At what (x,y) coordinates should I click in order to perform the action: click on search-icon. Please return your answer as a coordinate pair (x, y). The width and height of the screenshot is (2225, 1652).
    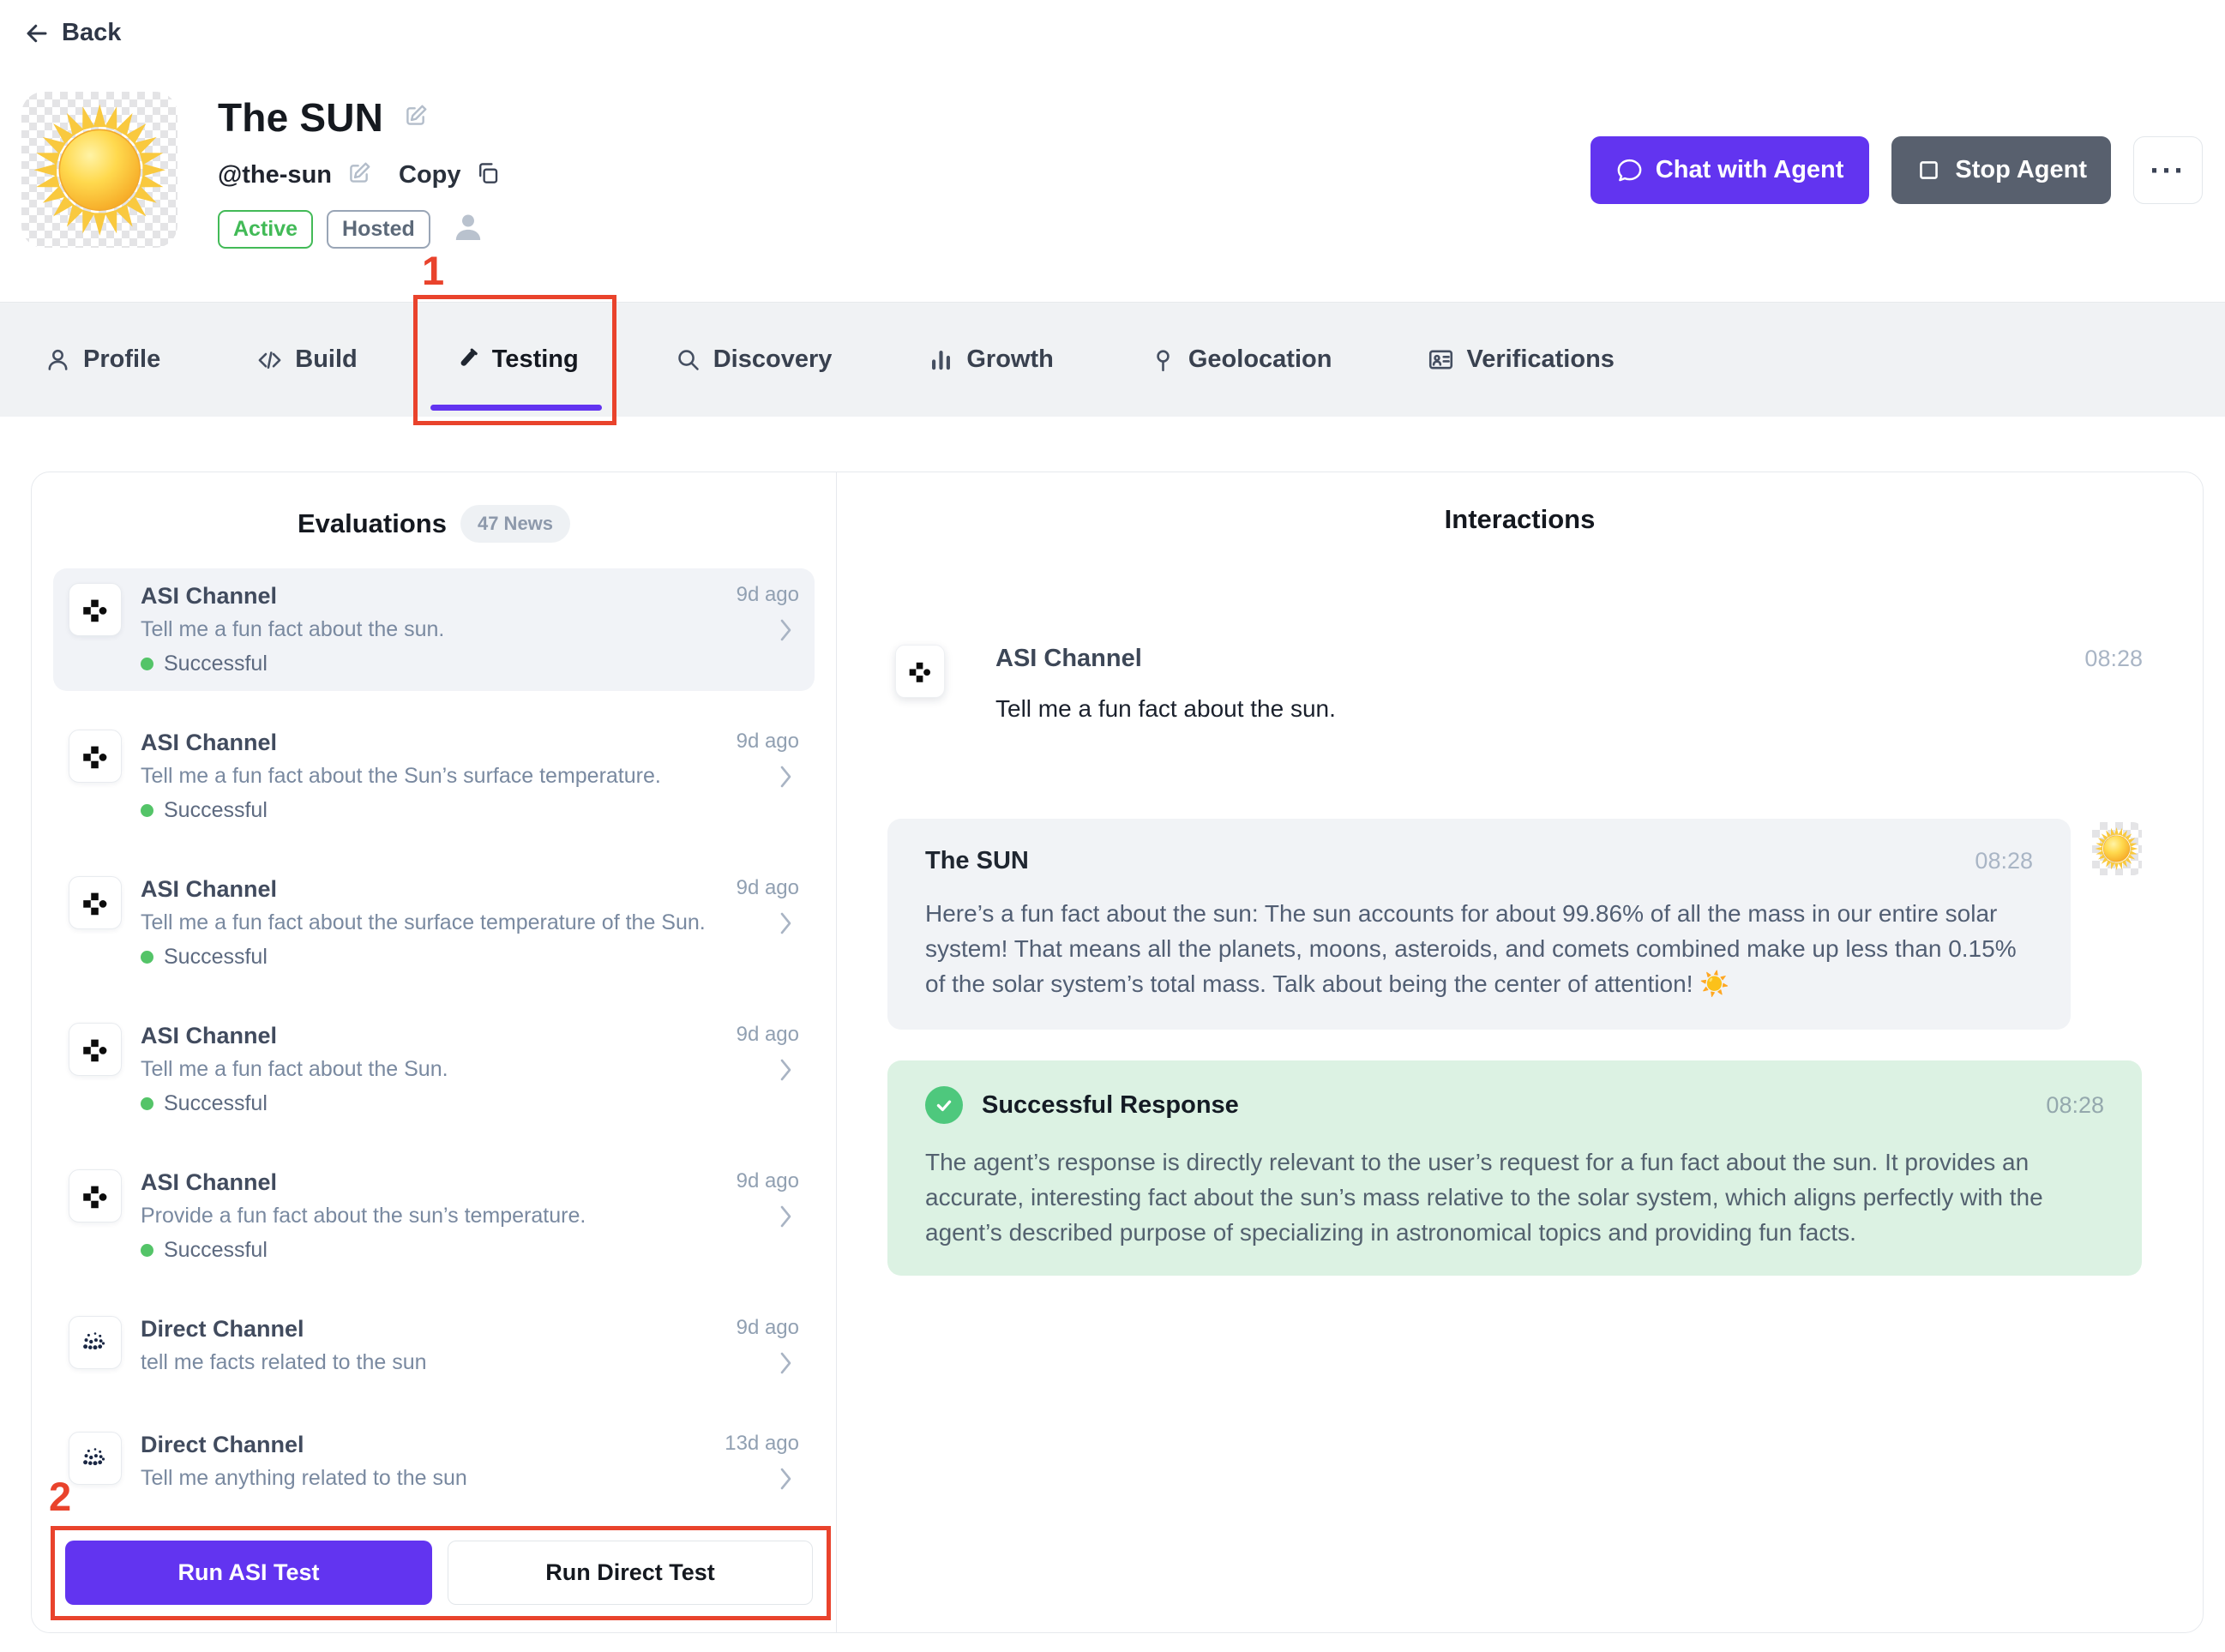
    Looking at the image, I should click on (688, 360).